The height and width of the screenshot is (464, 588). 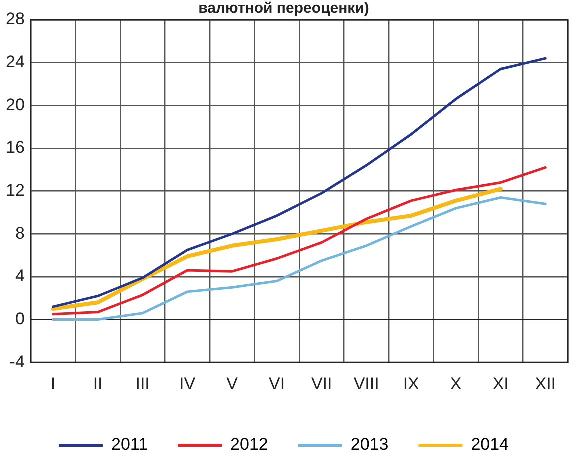 I want to click on y-tick-label: 24, so click(x=15, y=62).